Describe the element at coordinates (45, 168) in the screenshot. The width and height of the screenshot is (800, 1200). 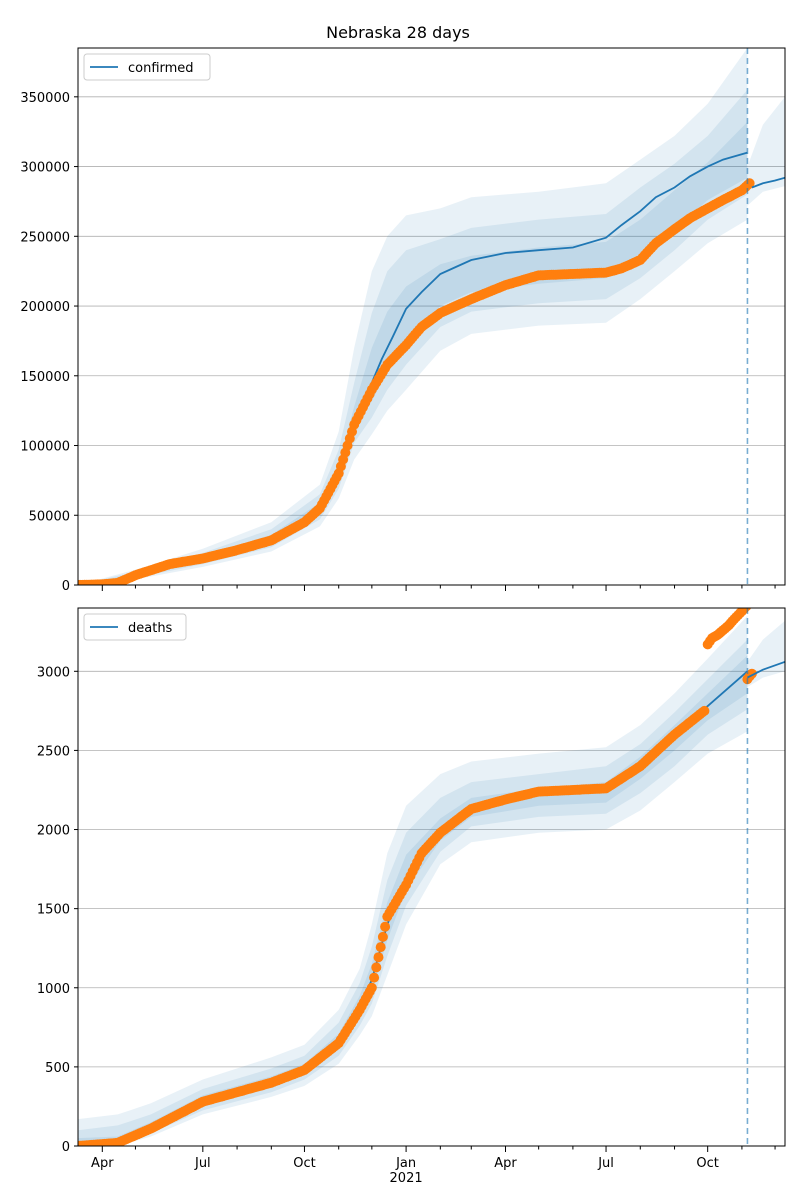
I see `y-tick-label: 300000` at that location.